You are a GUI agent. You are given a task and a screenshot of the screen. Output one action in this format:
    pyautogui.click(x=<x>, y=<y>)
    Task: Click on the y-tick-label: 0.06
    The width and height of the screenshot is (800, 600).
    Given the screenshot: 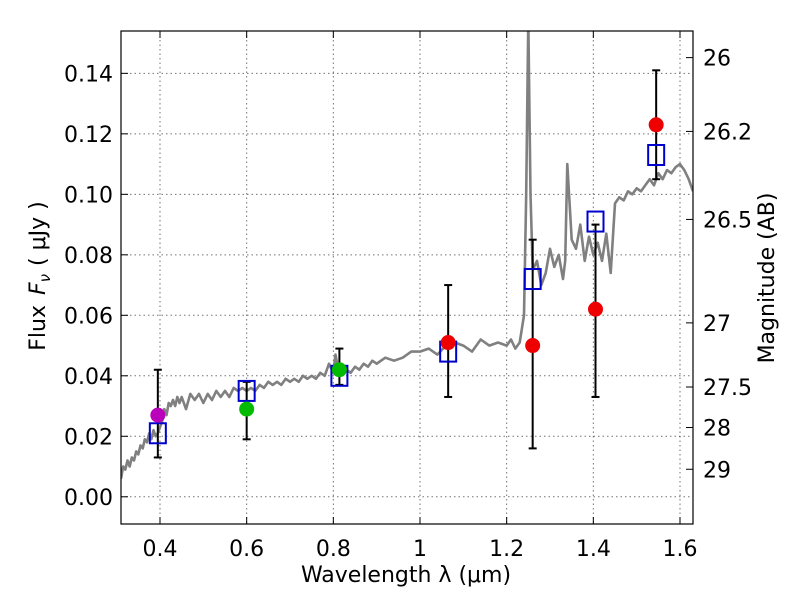 What is the action you would take?
    pyautogui.click(x=88, y=316)
    